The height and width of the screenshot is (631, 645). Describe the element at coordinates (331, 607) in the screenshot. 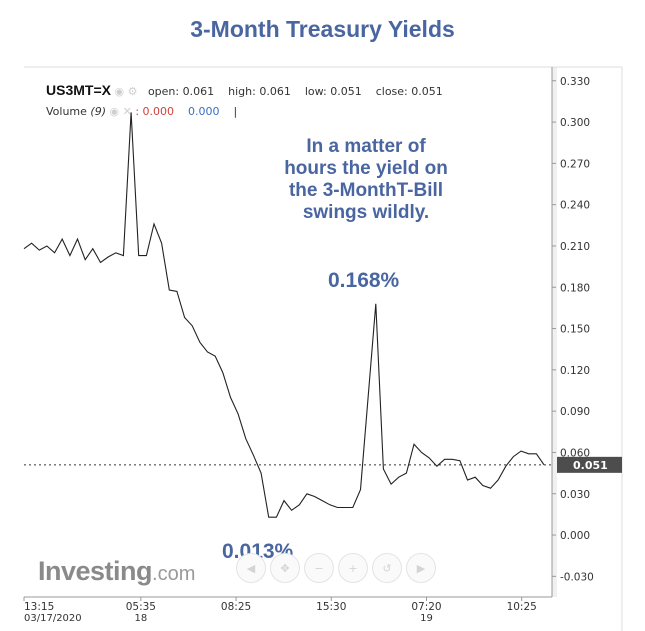

I see `x-tick-label: 15:30` at that location.